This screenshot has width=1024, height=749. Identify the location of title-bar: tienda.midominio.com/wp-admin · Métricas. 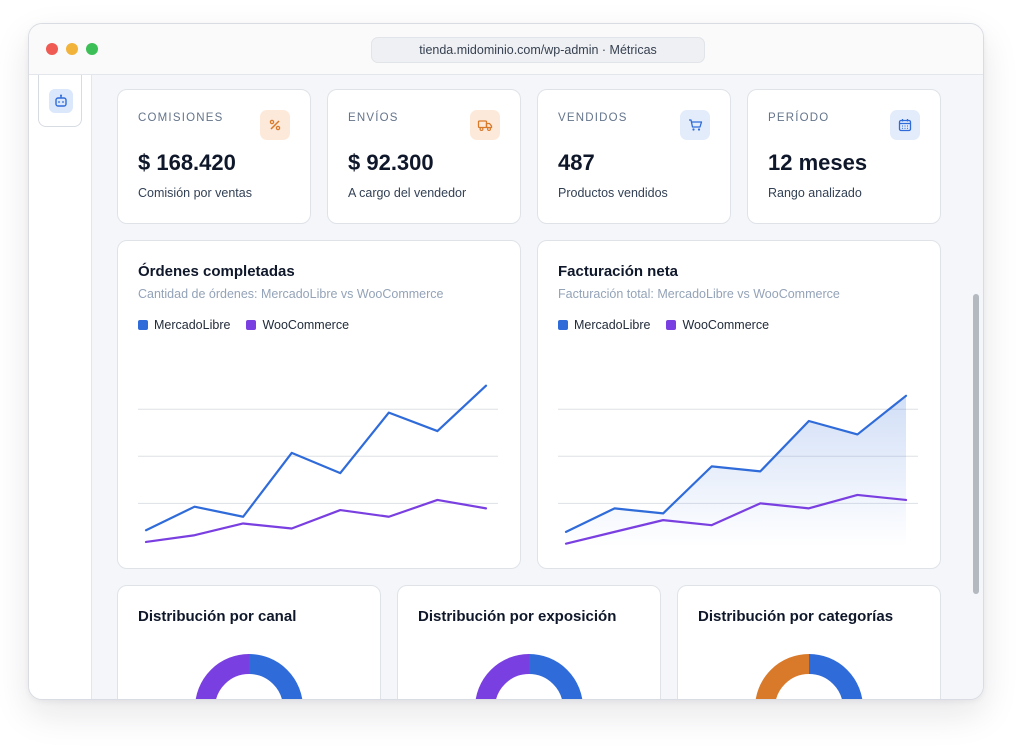
(506, 49).